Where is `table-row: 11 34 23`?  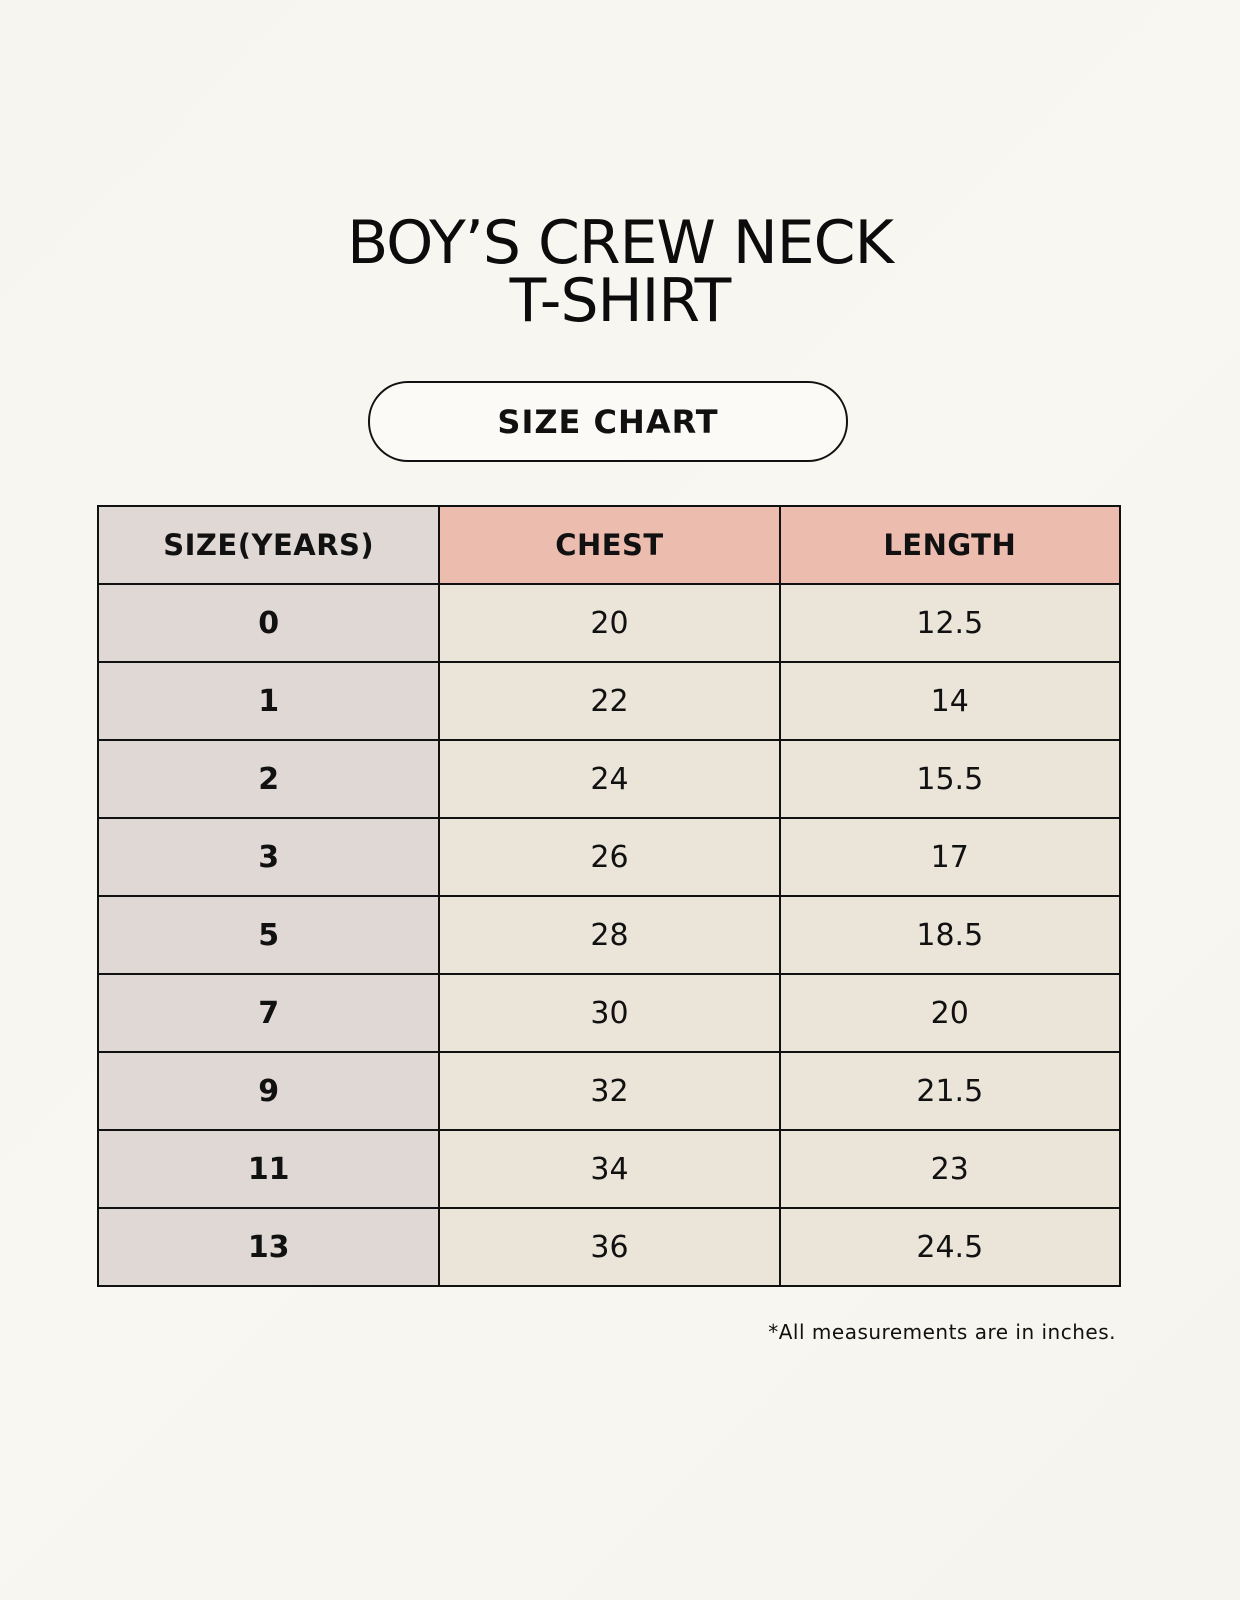 table-row: 11 34 23 is located at coordinates (609, 1169).